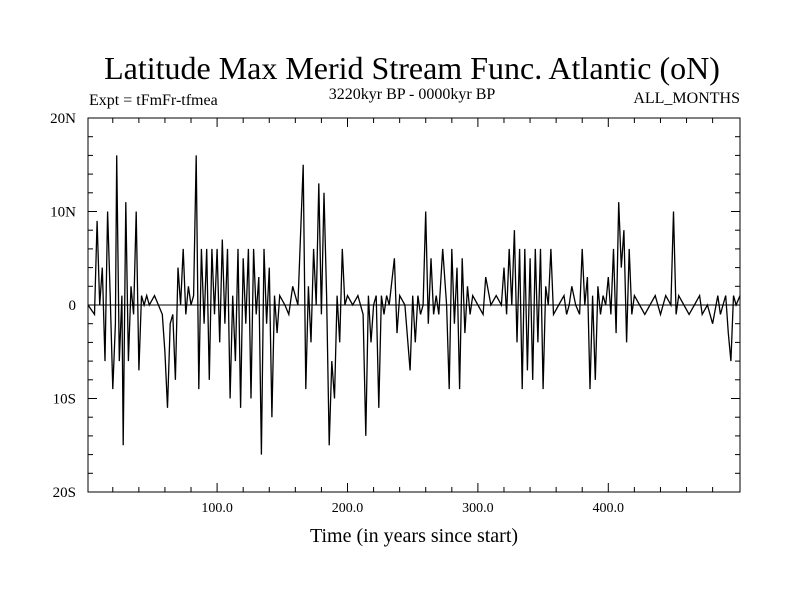 This screenshot has width=800, height=600. Describe the element at coordinates (609, 508) in the screenshot. I see `x-tick-label: 400.0` at that location.